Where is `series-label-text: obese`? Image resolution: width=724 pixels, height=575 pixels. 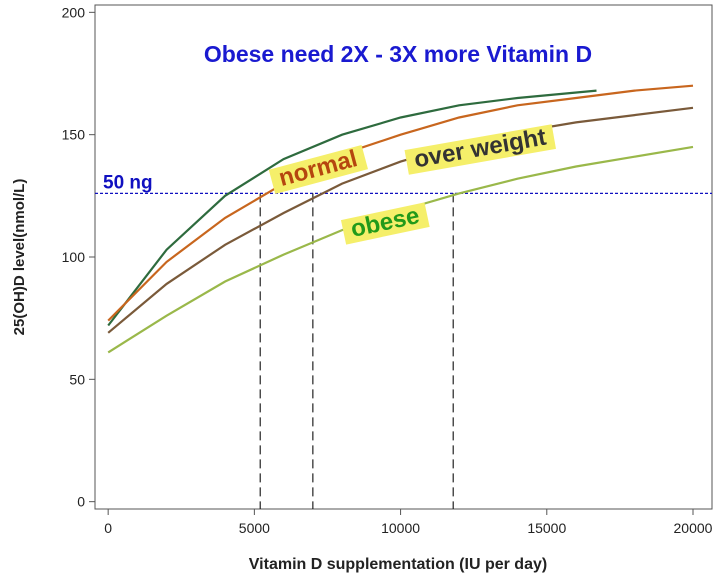 series-label-text: obese is located at coordinates (384, 222).